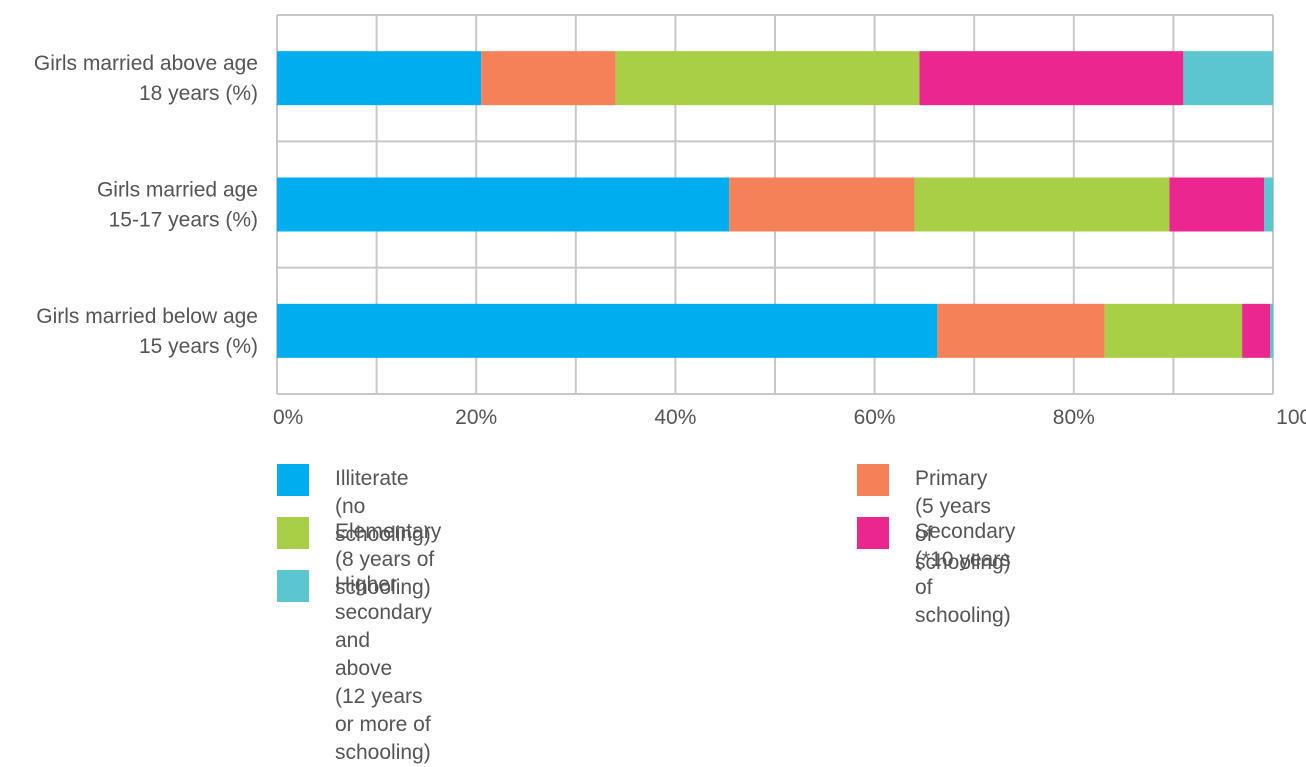 The image size is (1306, 767). I want to click on legend-item: Primary (5 years of schooling), so click(934, 520).